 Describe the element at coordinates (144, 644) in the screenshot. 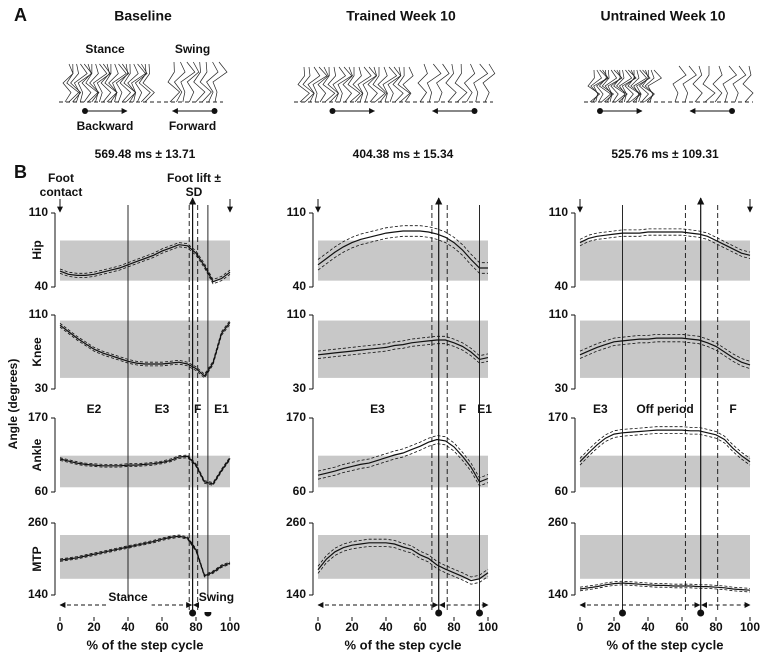

I see `x-axis-title: % of the step cycle` at that location.